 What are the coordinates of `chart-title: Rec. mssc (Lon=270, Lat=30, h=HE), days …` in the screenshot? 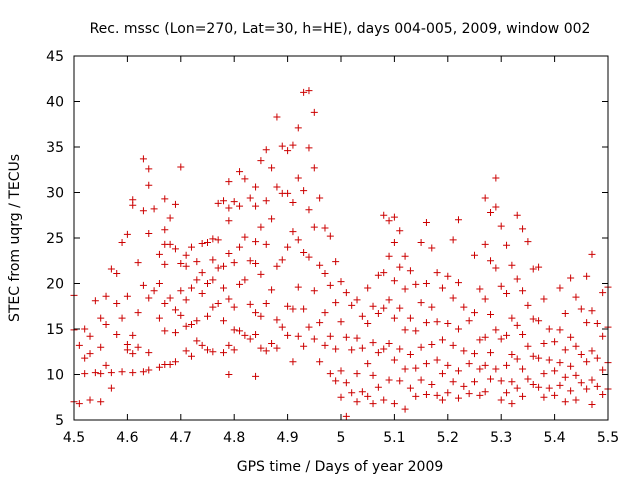 It's located at (340, 29).